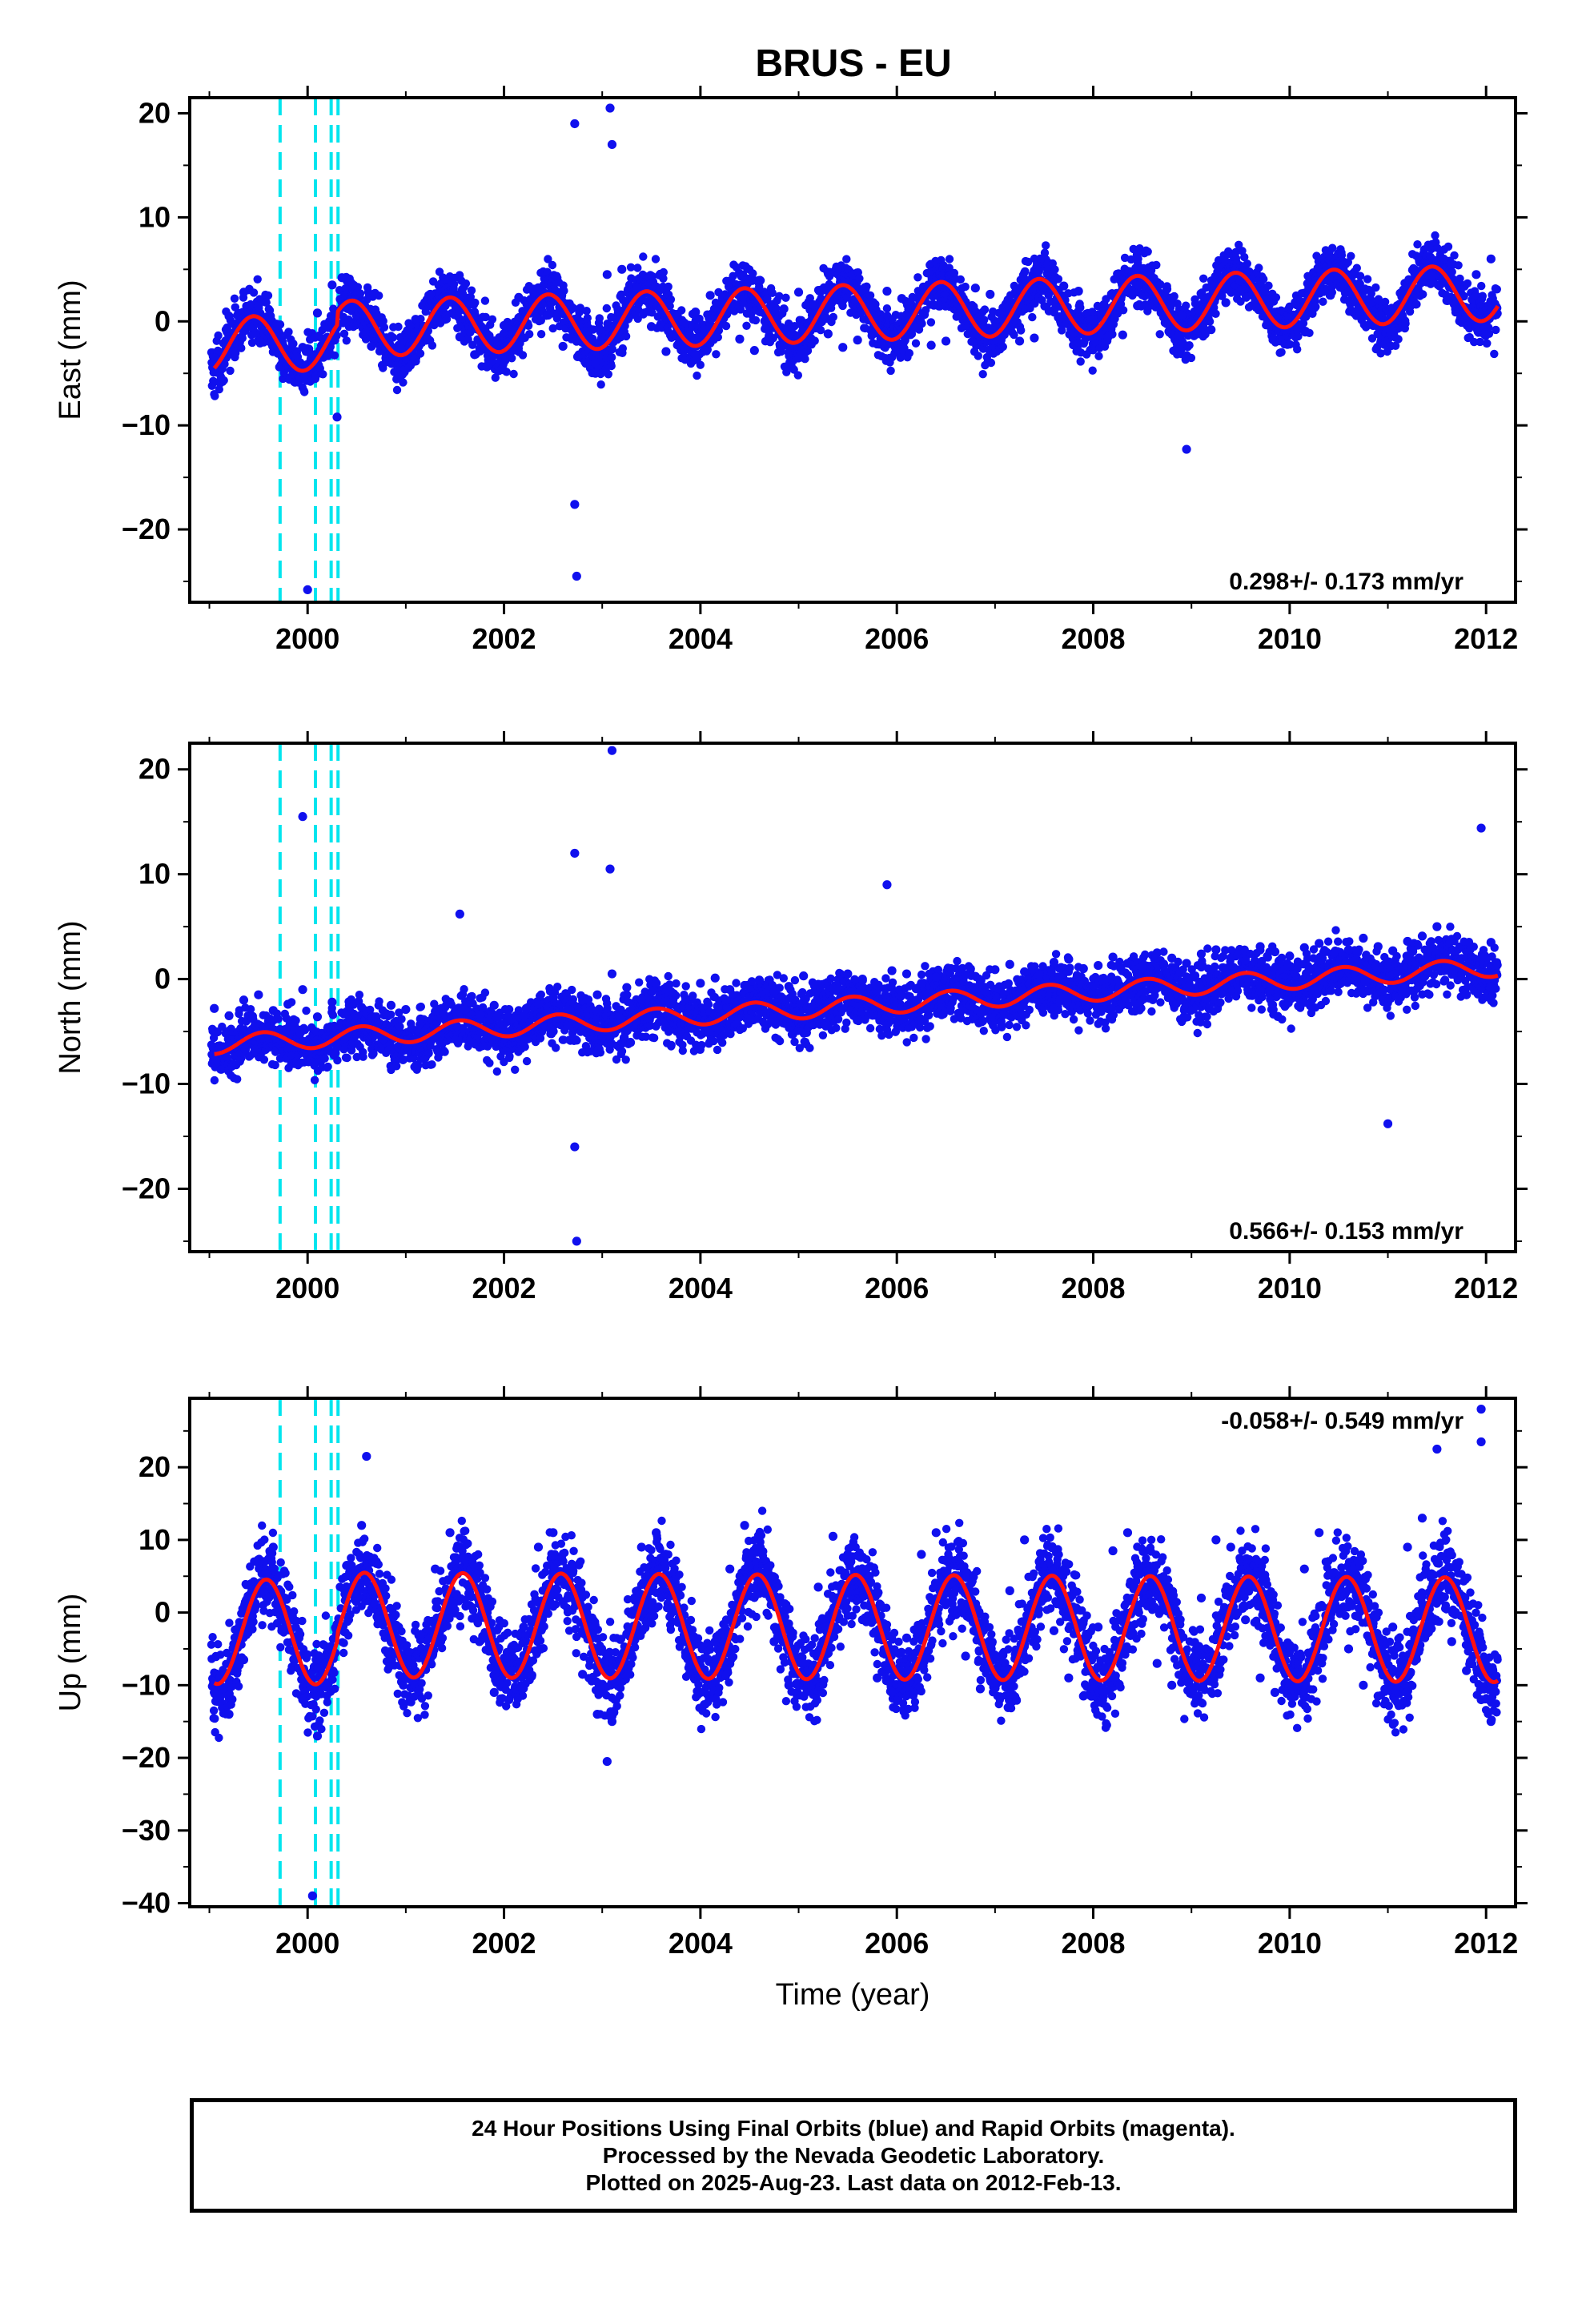 Image resolution: width=1582 pixels, height=2324 pixels. Describe the element at coordinates (146, 529) in the screenshot. I see `east-y-tick-label: −20` at that location.